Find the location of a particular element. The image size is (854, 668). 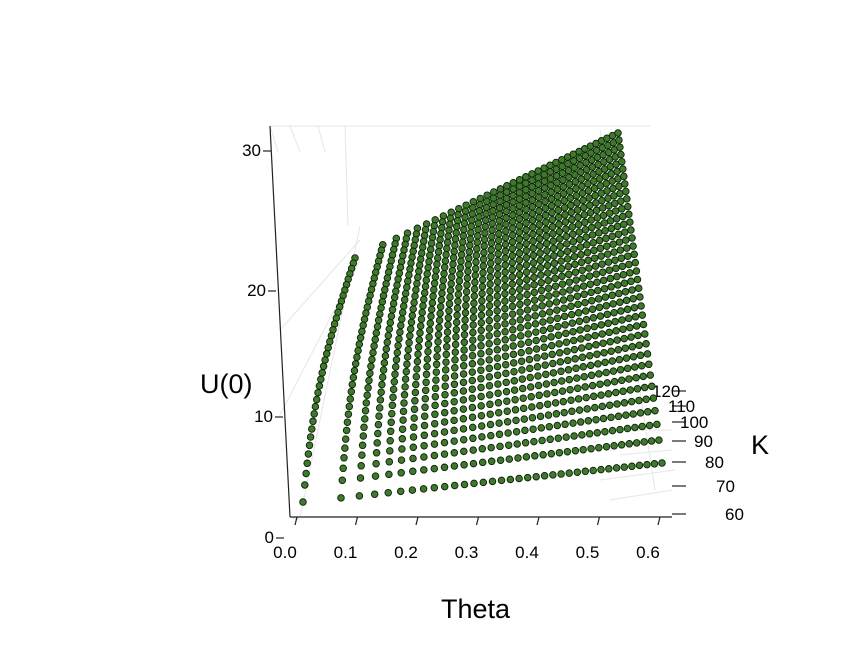

y-tick-label: 120 is located at coordinates (666, 391).